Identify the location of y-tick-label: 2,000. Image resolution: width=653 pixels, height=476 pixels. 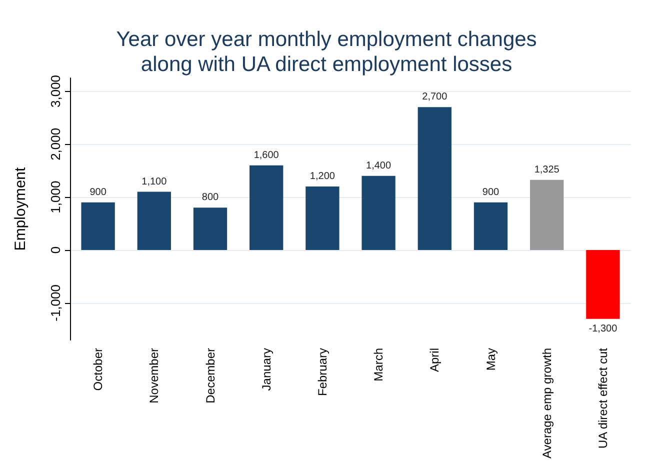
(55, 144).